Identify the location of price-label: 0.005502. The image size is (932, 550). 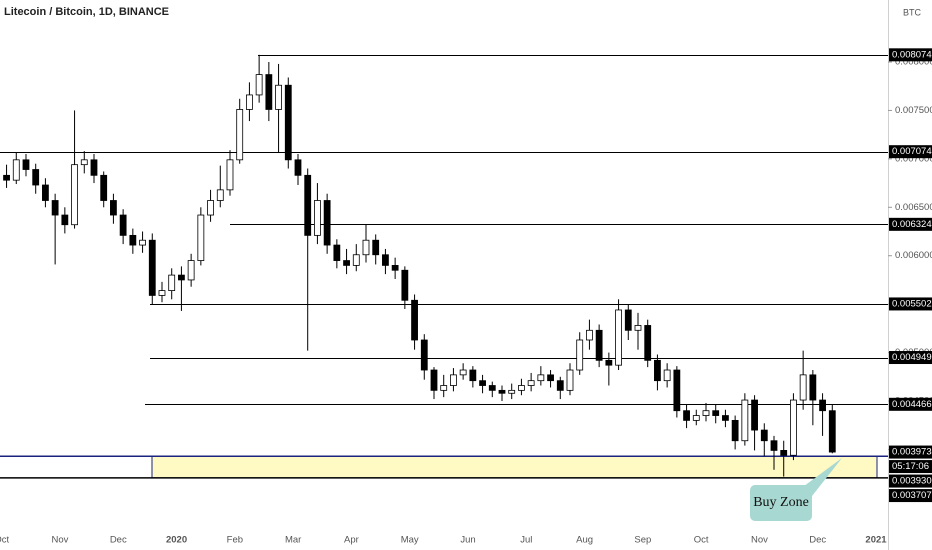
(912, 303).